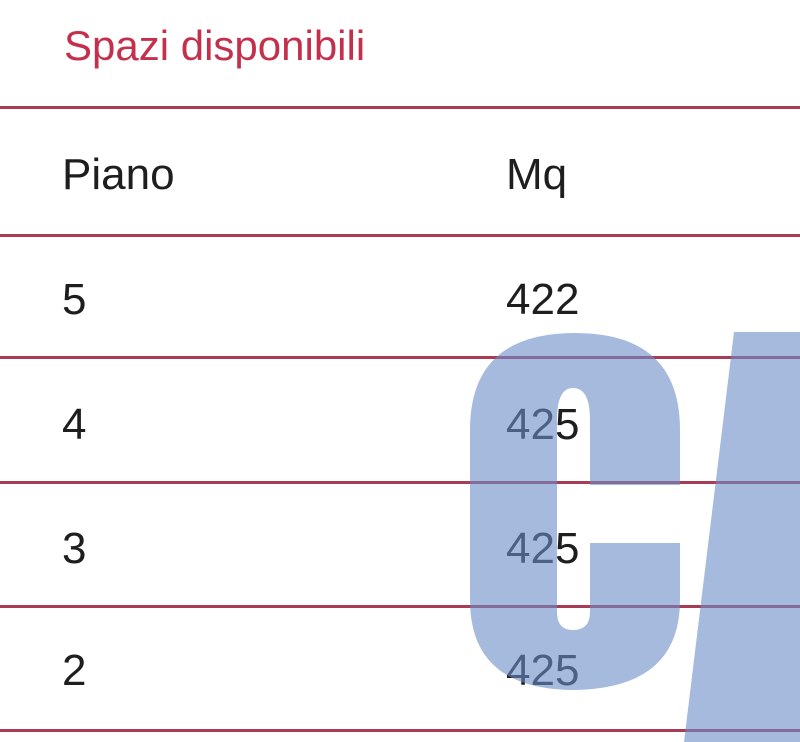 This screenshot has width=800, height=742. Describe the element at coordinates (537, 174) in the screenshot. I see `header-mq: Mq` at that location.